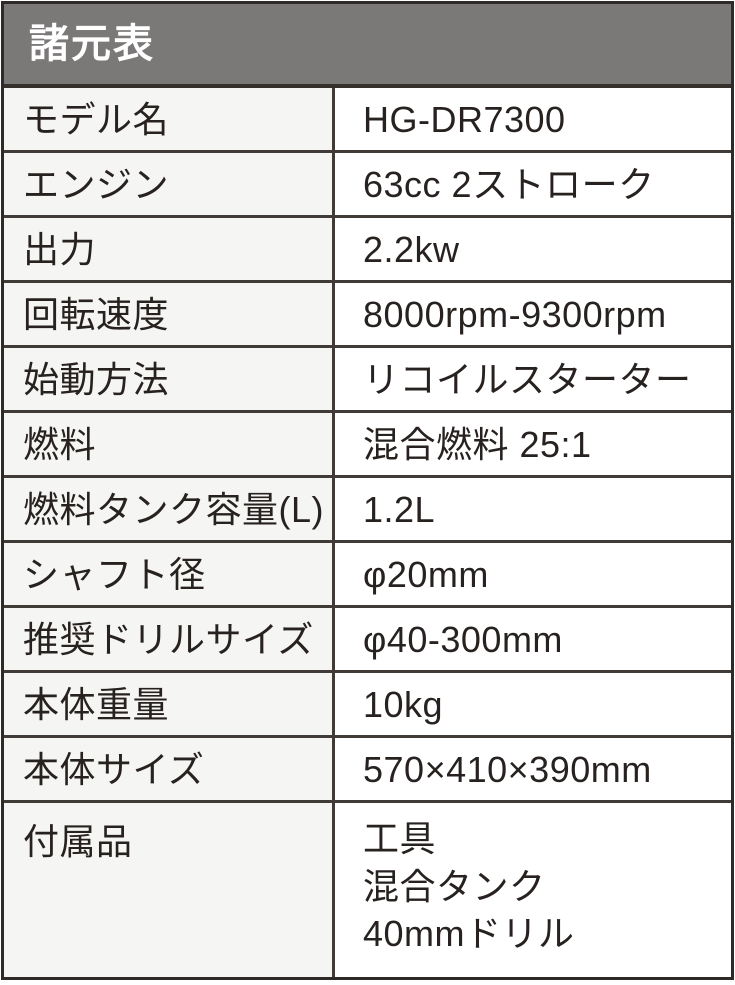  What do you see at coordinates (533, 574) in the screenshot?
I see `spec-value: φ20mm` at bounding box center [533, 574].